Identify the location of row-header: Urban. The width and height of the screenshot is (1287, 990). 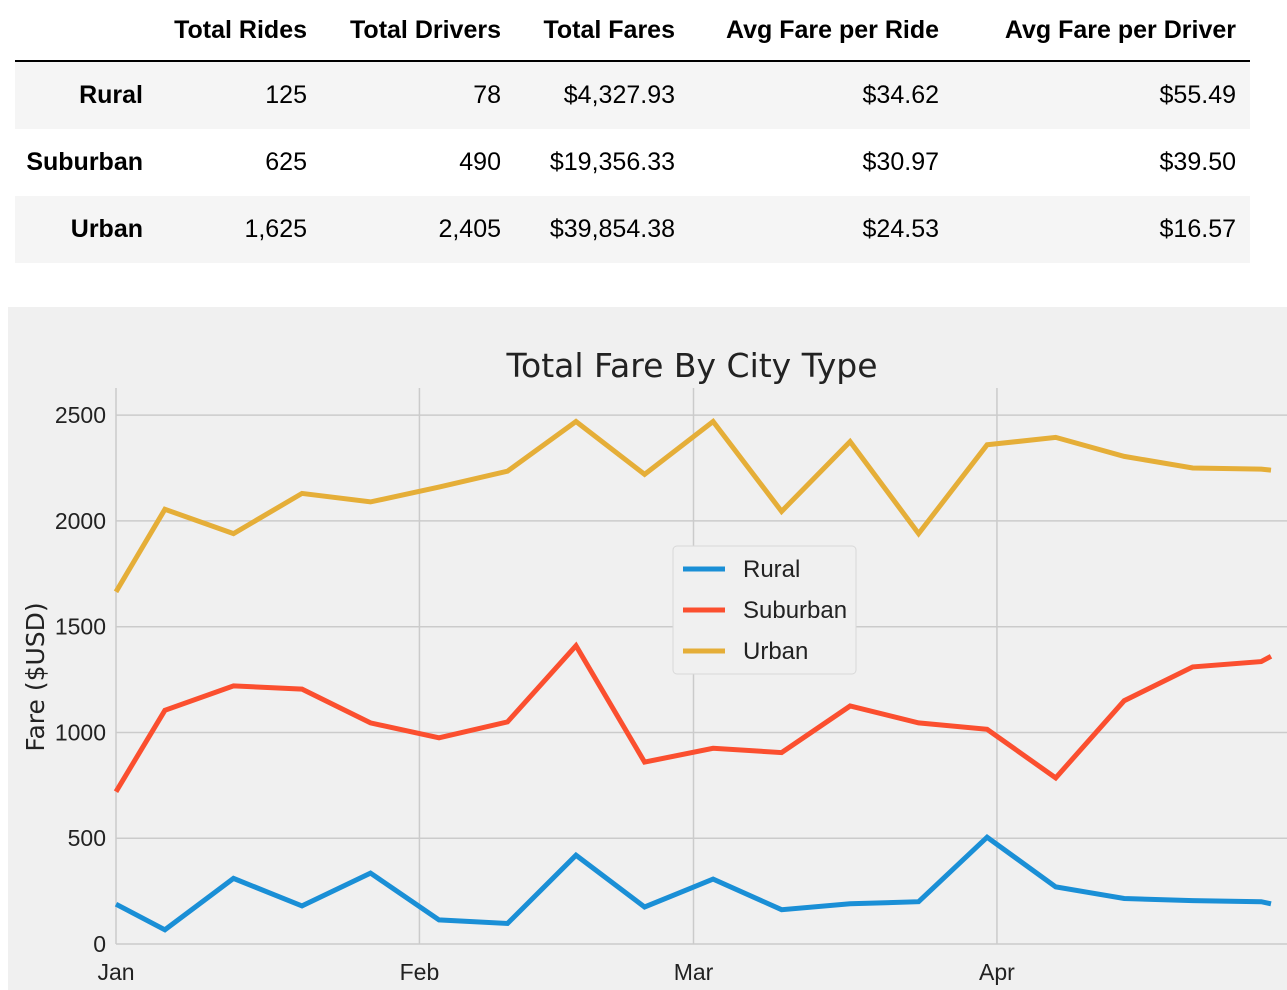
(86, 229).